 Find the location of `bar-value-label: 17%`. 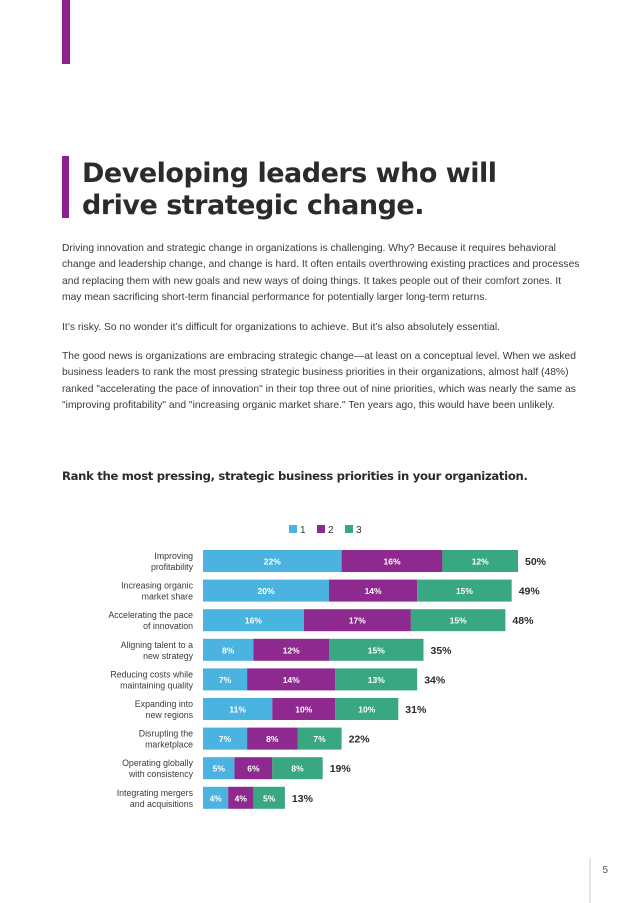

bar-value-label: 17% is located at coordinates (357, 621).